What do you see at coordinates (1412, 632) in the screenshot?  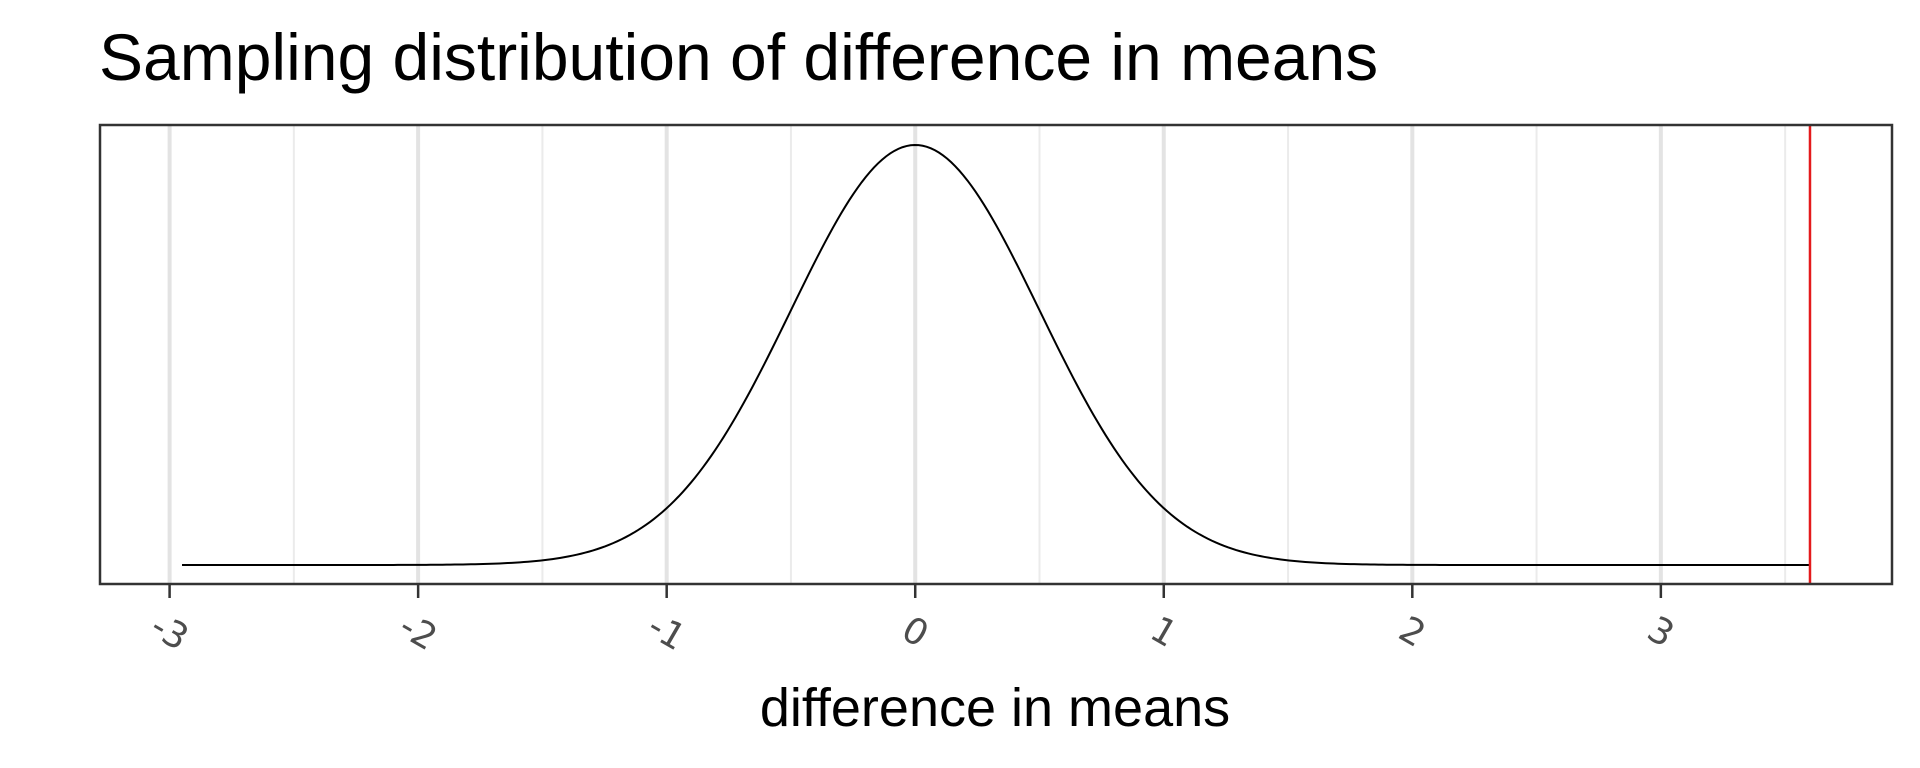 I see `x-tick-label: 2` at bounding box center [1412, 632].